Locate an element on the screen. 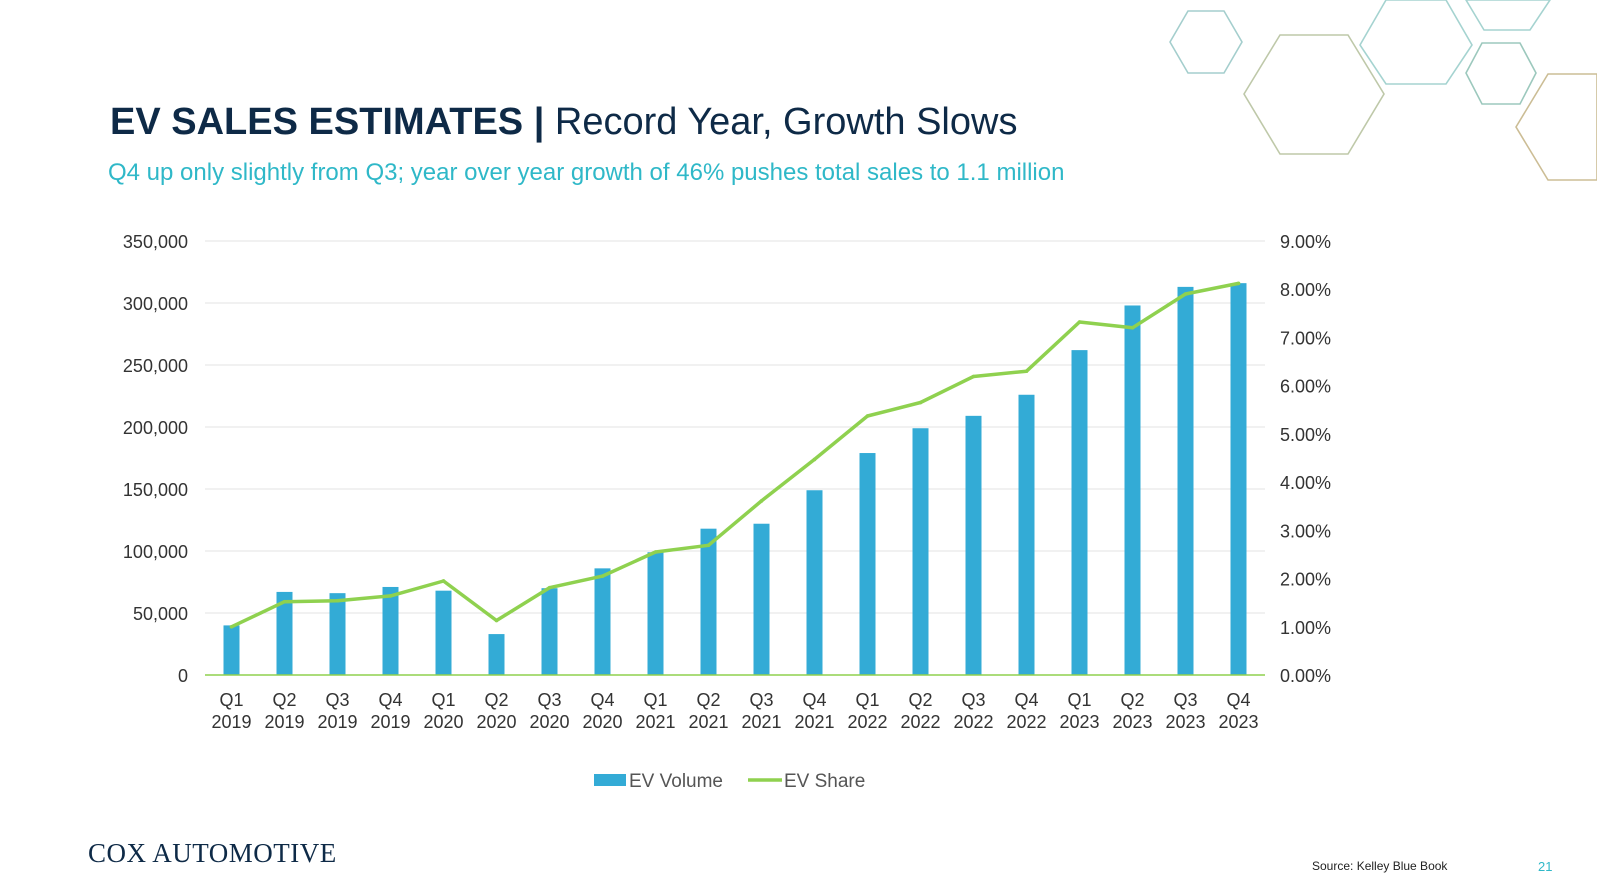  y-left-tick-label: 100,000 is located at coordinates (155, 552).